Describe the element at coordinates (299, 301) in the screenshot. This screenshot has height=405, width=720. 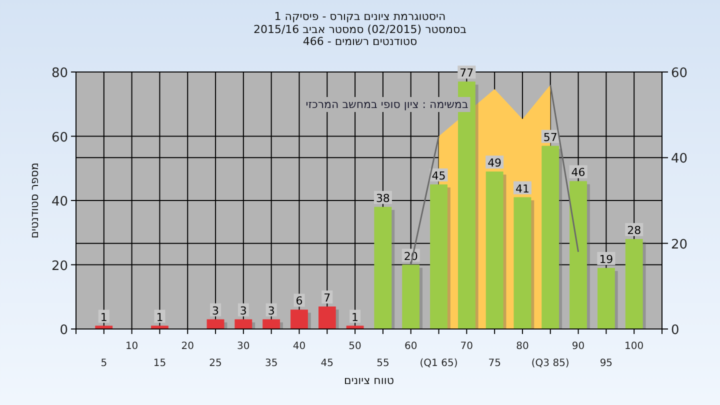
I see `data-label: 6` at that location.